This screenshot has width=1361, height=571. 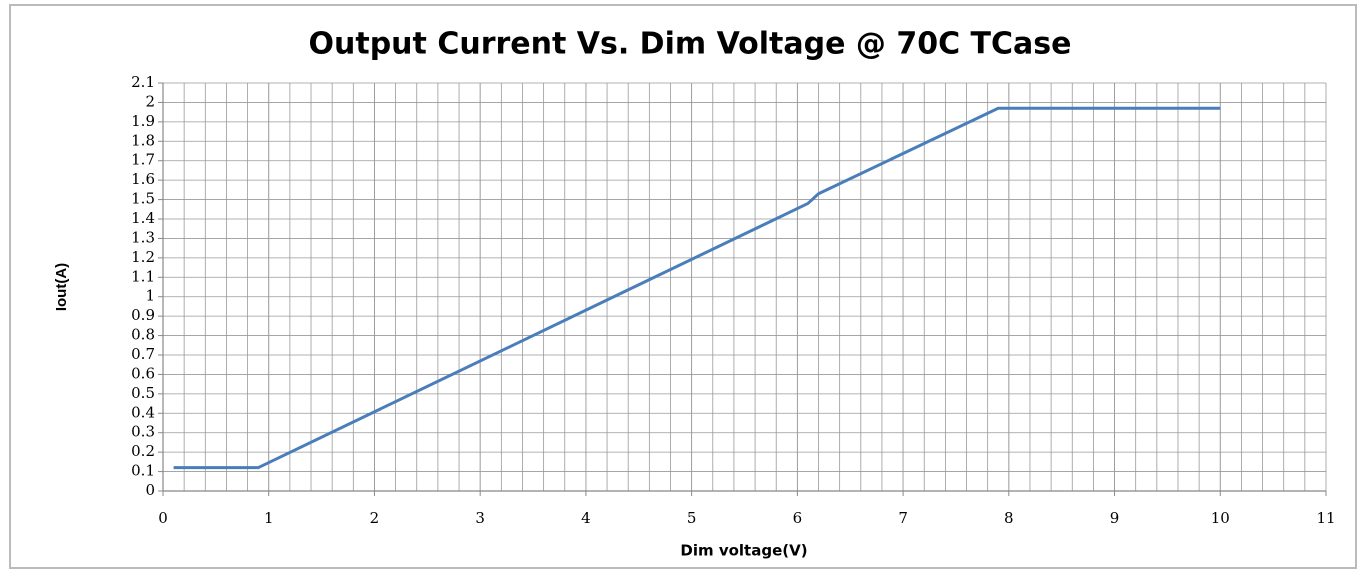 I want to click on y-tick-label: 0.4, so click(x=143, y=412).